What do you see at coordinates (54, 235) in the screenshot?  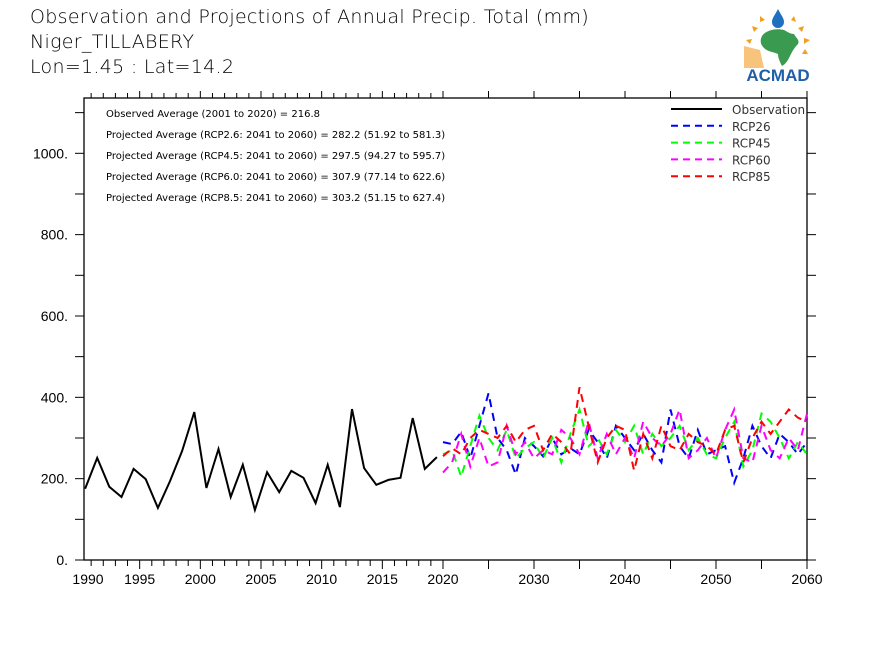 I see `y-tick-label: 800.` at bounding box center [54, 235].